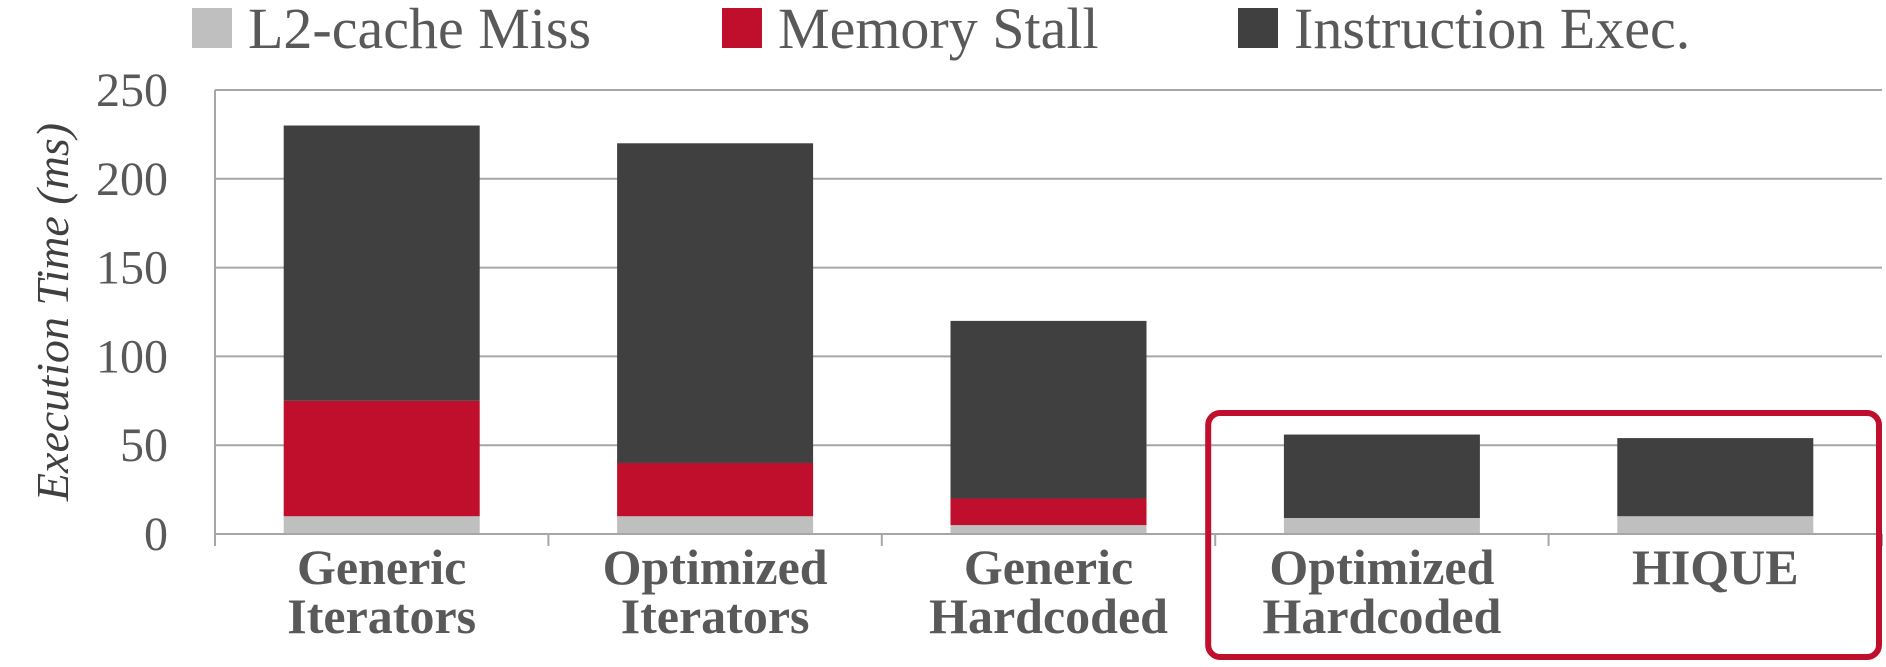 The height and width of the screenshot is (667, 1886). I want to click on legend-label: L2-cache Miss, so click(419, 30).